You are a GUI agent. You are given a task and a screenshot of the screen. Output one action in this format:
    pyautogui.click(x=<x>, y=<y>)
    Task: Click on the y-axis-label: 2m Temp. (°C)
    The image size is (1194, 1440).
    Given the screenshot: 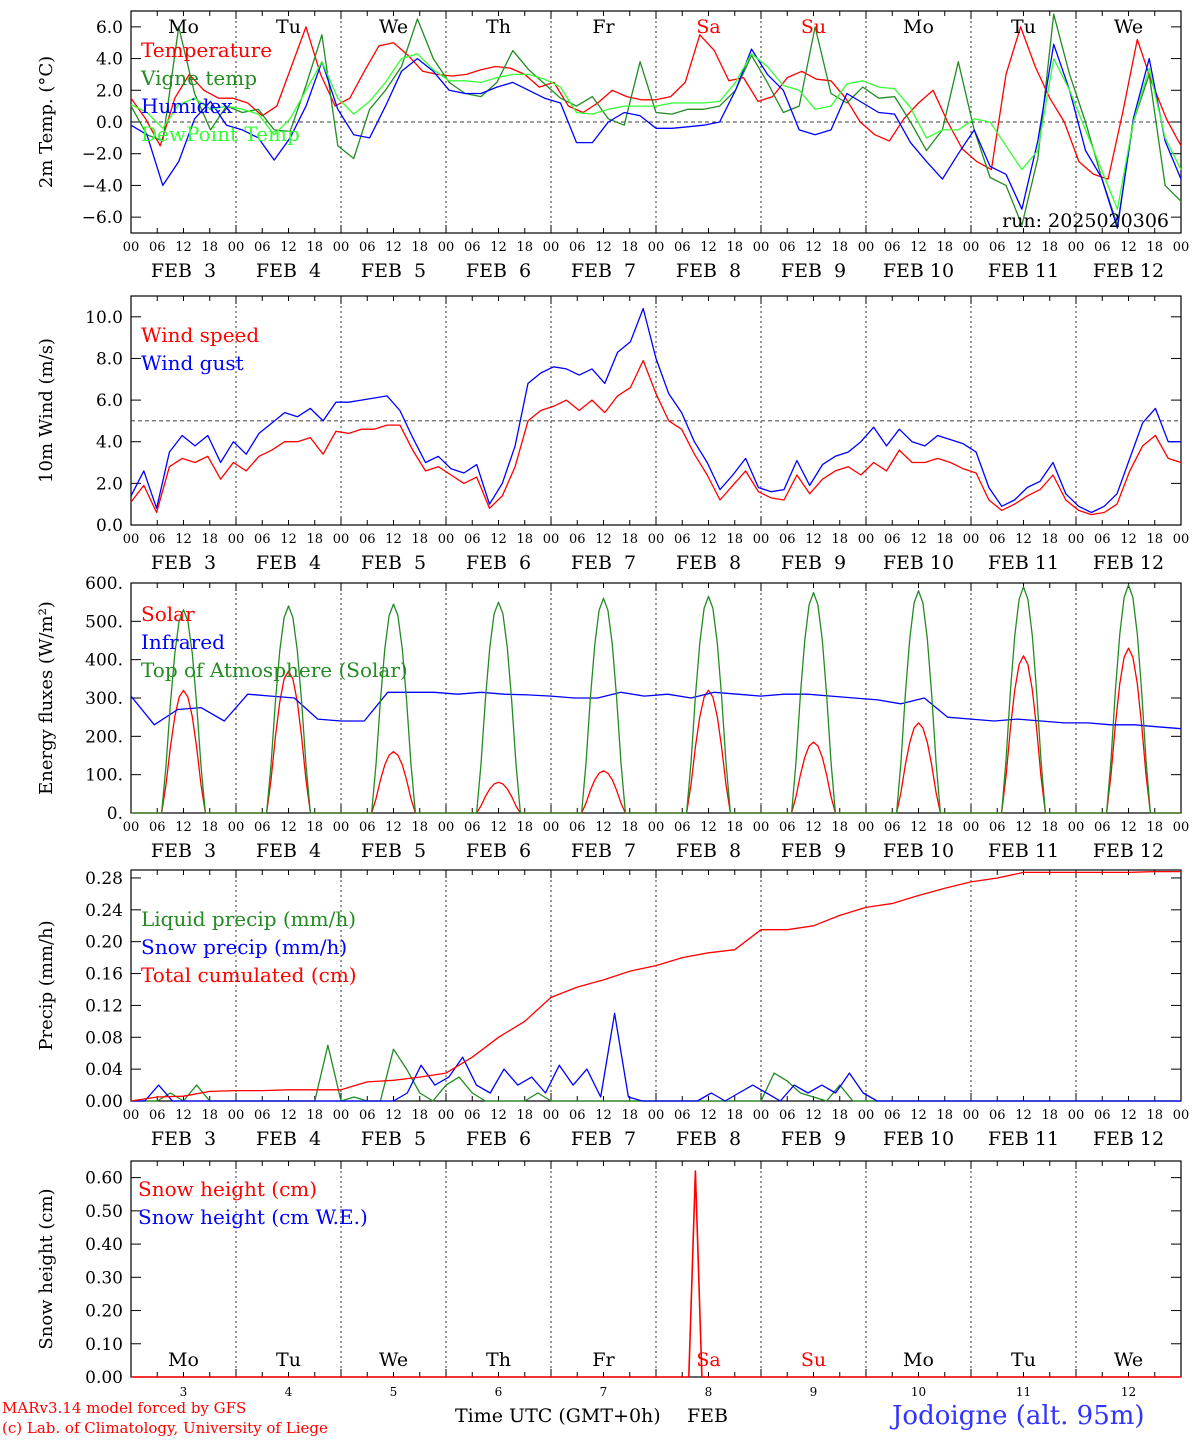 What is the action you would take?
    pyautogui.click(x=46, y=122)
    